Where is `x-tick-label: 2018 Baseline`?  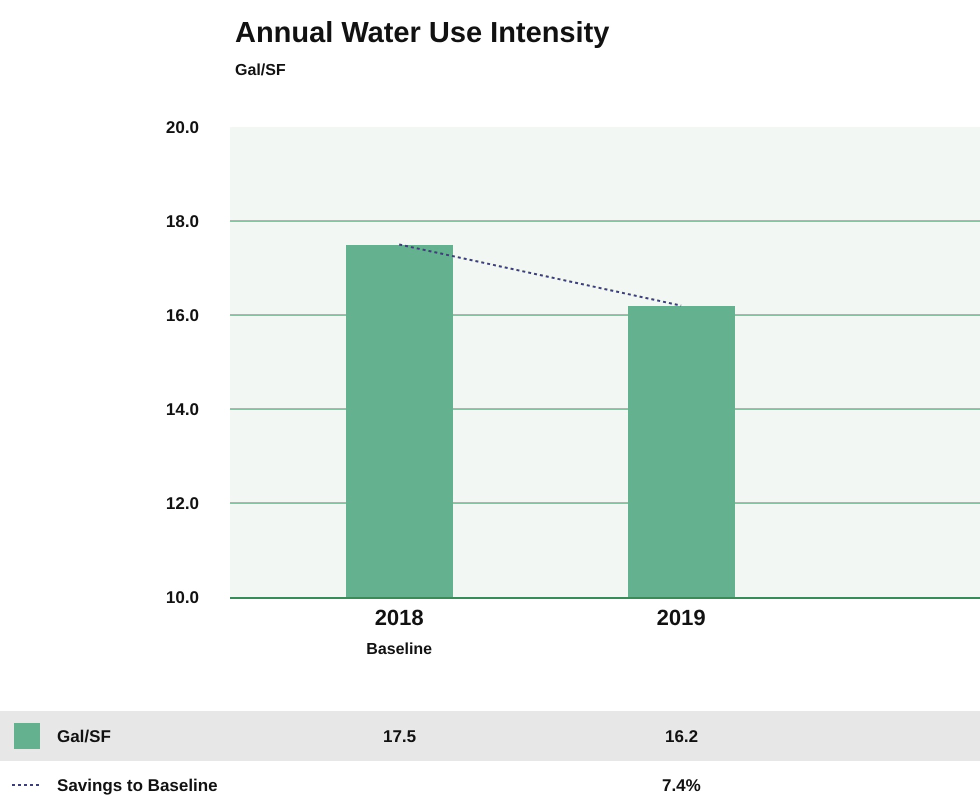
x-tick-label: 2018 Baseline is located at coordinates (399, 631).